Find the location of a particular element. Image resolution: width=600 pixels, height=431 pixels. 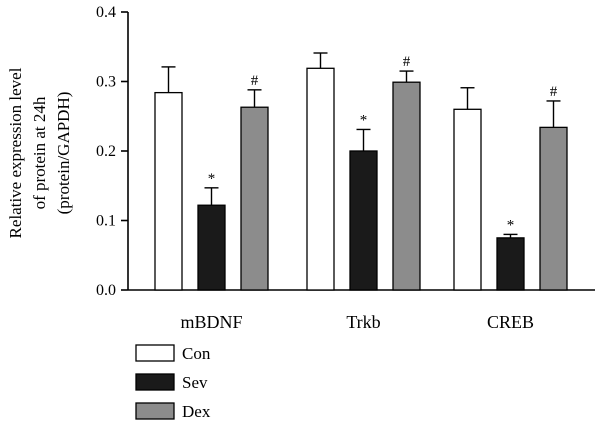

legend-swatch-dex is located at coordinates (155, 411).